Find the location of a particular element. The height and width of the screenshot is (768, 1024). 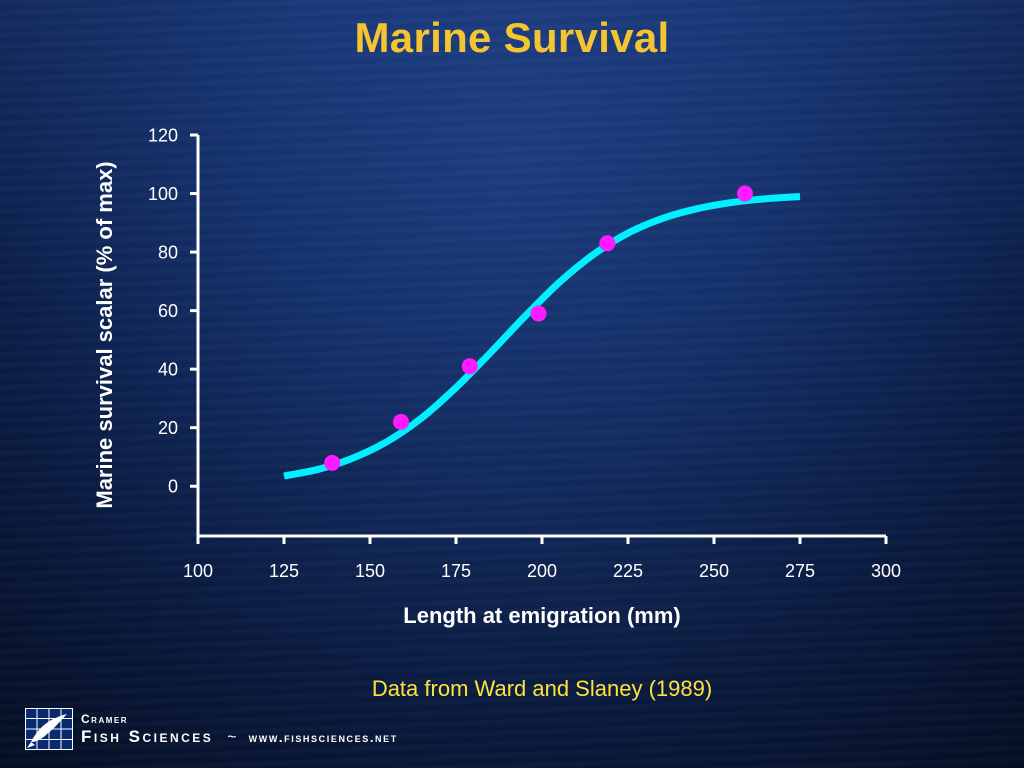

x-tick-label: 275 is located at coordinates (800, 571).